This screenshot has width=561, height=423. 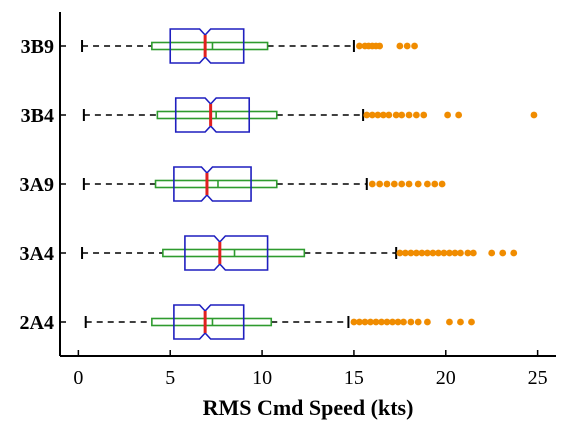 What do you see at coordinates (262, 378) in the screenshot?
I see `x-tick-label: 10` at bounding box center [262, 378].